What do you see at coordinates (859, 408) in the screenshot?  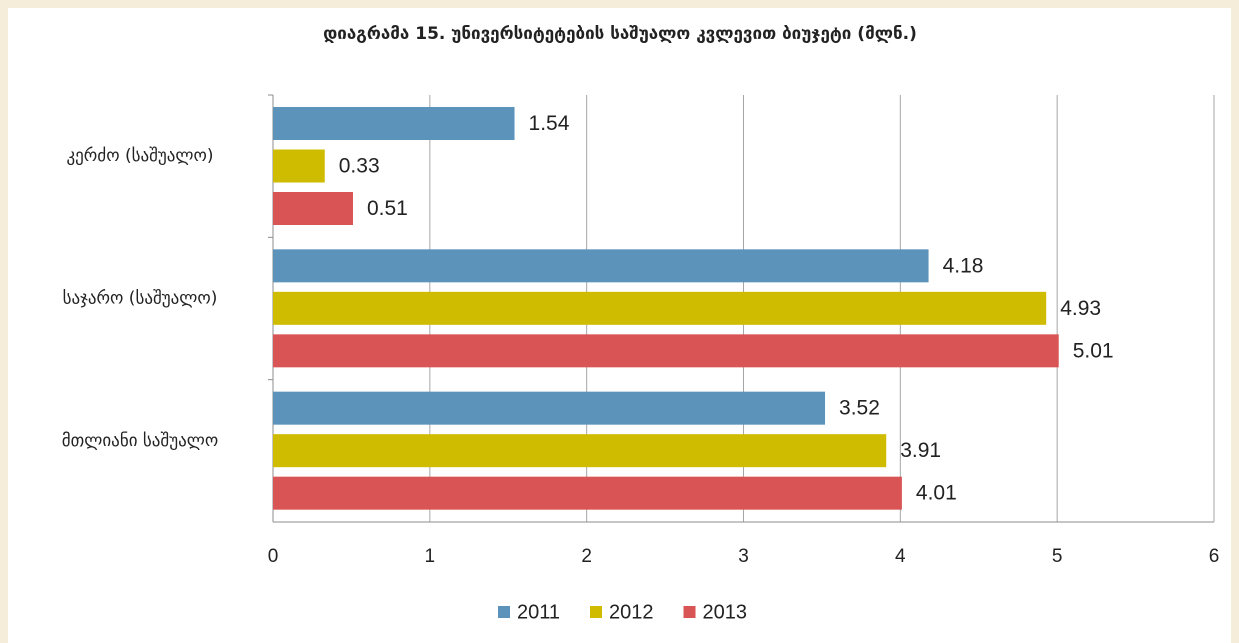 I see `data-label: 3.52` at bounding box center [859, 408].